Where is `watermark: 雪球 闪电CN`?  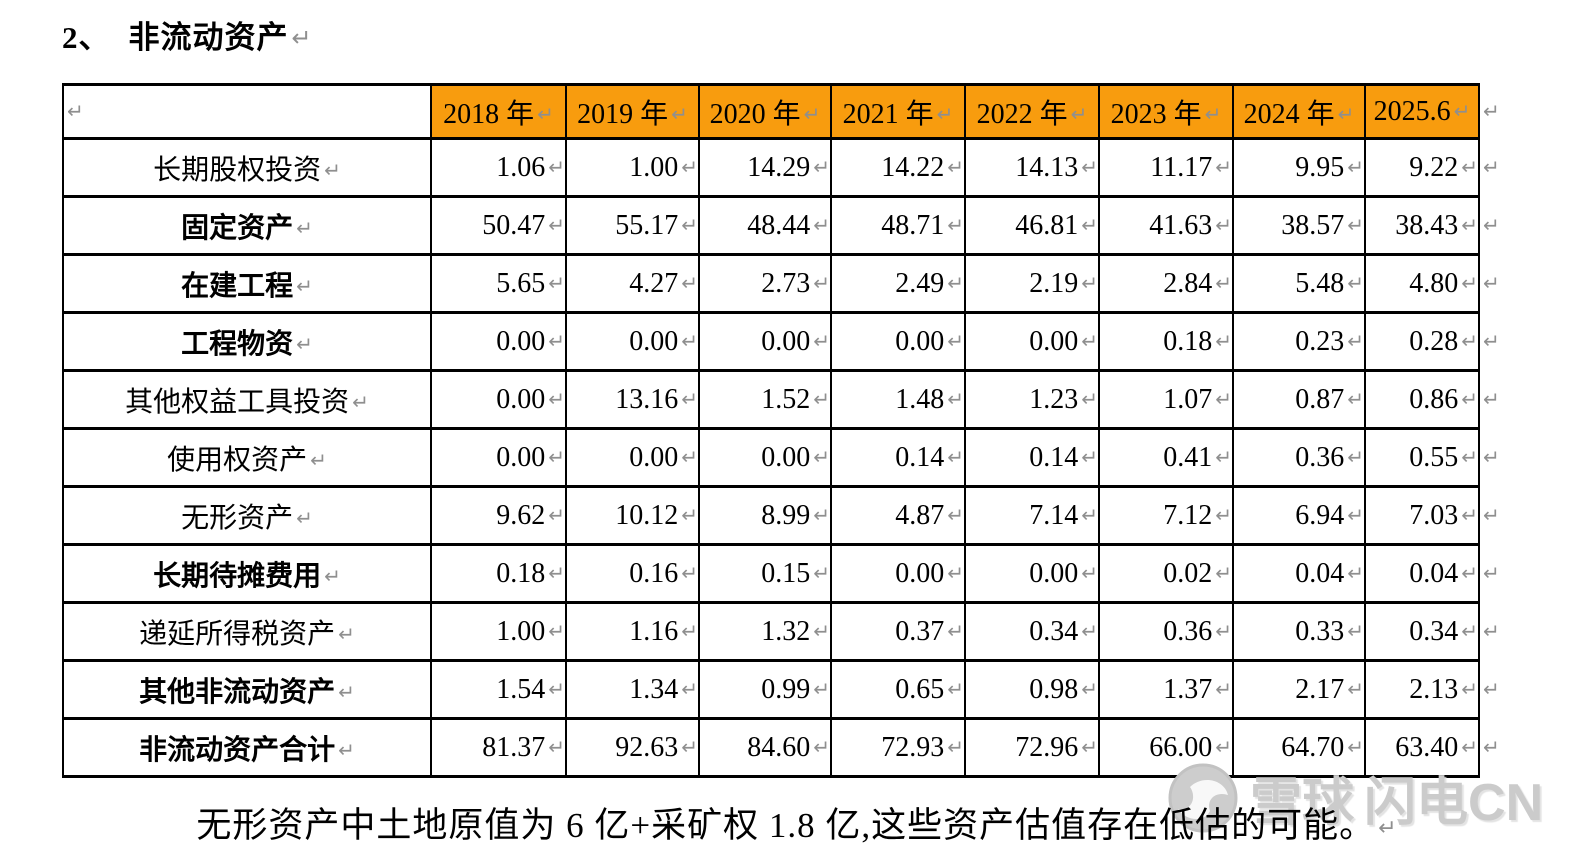
watermark: 雪球 闪电CN is located at coordinates (1354, 797).